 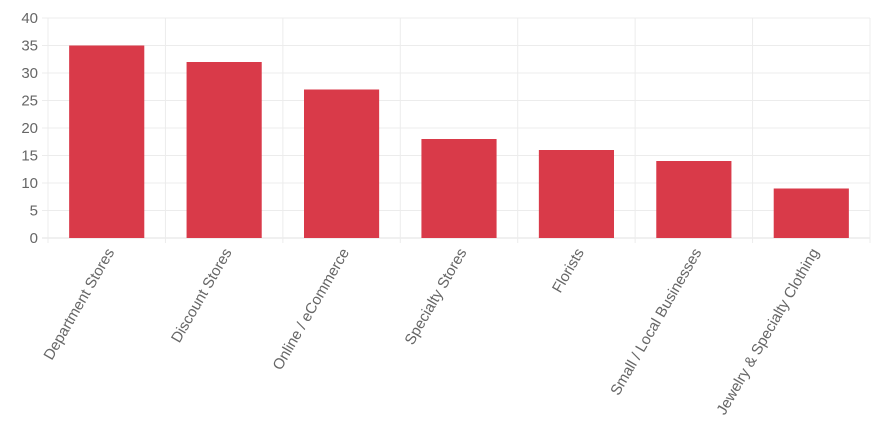 I want to click on y-tick-label: 25, so click(x=29, y=101).